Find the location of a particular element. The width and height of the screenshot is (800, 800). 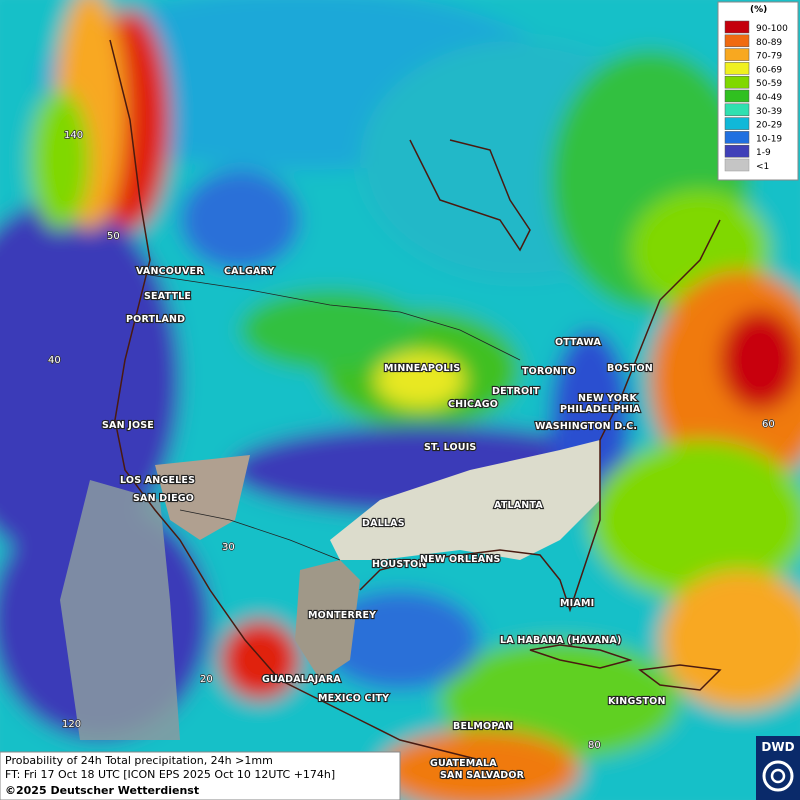

city-label: PORTLAND is located at coordinates (155, 319).